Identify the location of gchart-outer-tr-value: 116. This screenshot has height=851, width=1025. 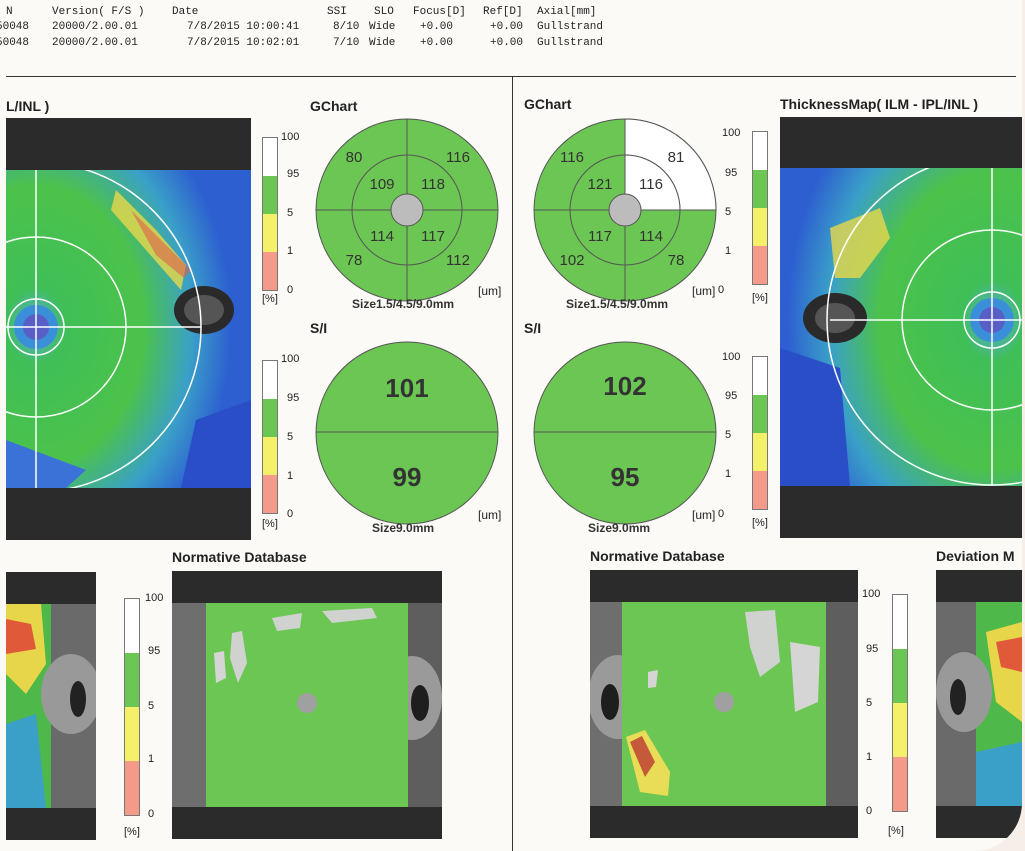
(458, 157).